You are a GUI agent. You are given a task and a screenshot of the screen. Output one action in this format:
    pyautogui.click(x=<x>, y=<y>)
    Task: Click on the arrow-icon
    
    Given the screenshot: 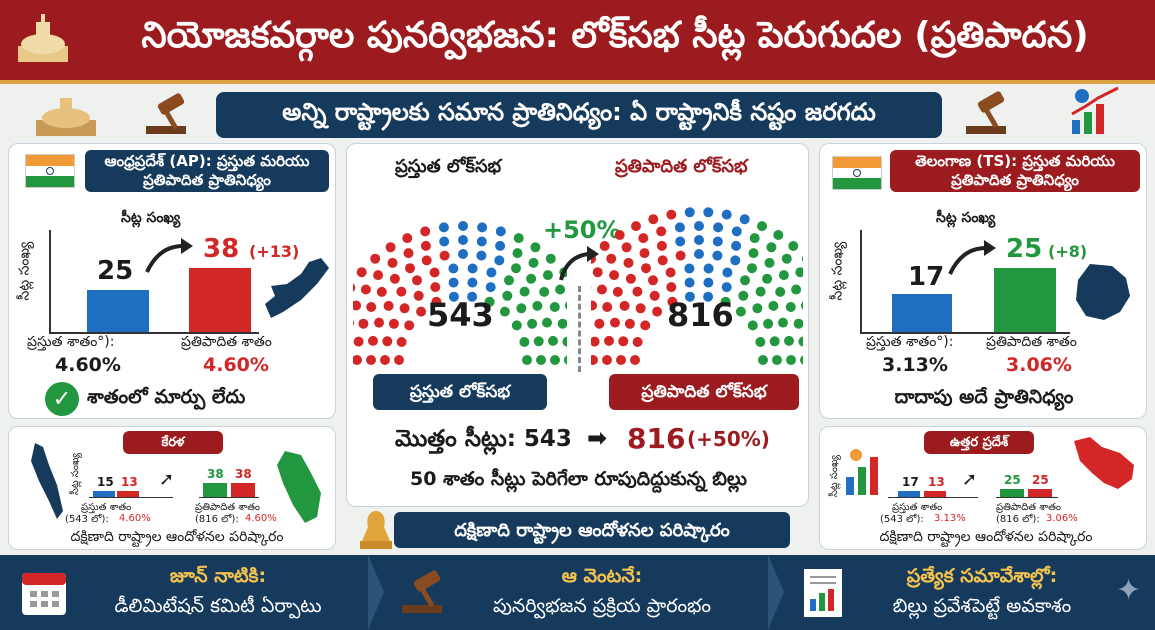 What is the action you would take?
    pyautogui.click(x=579, y=263)
    